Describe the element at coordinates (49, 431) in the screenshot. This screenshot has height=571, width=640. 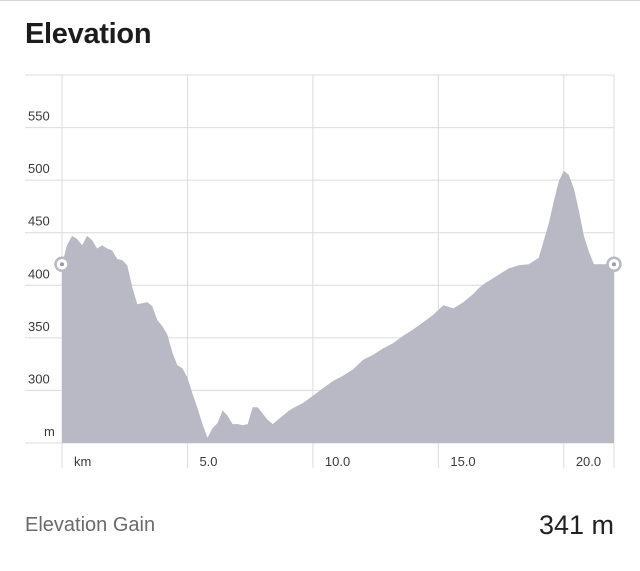
I see `y-axis-unit: m` at that location.